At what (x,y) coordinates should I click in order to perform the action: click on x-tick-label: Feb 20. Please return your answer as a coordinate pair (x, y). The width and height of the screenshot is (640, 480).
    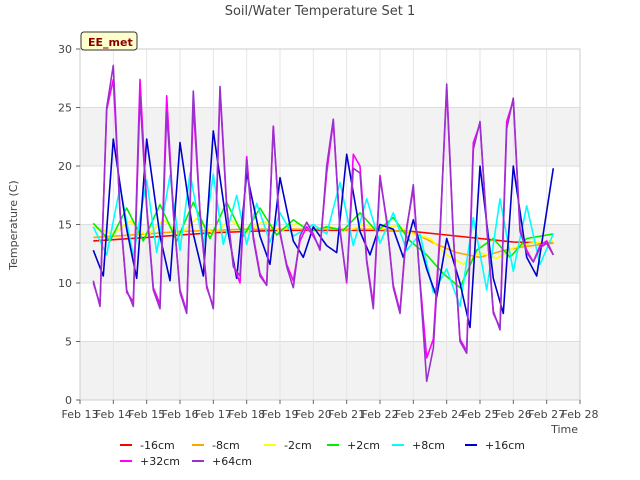
    Looking at the image, I should click on (313, 414).